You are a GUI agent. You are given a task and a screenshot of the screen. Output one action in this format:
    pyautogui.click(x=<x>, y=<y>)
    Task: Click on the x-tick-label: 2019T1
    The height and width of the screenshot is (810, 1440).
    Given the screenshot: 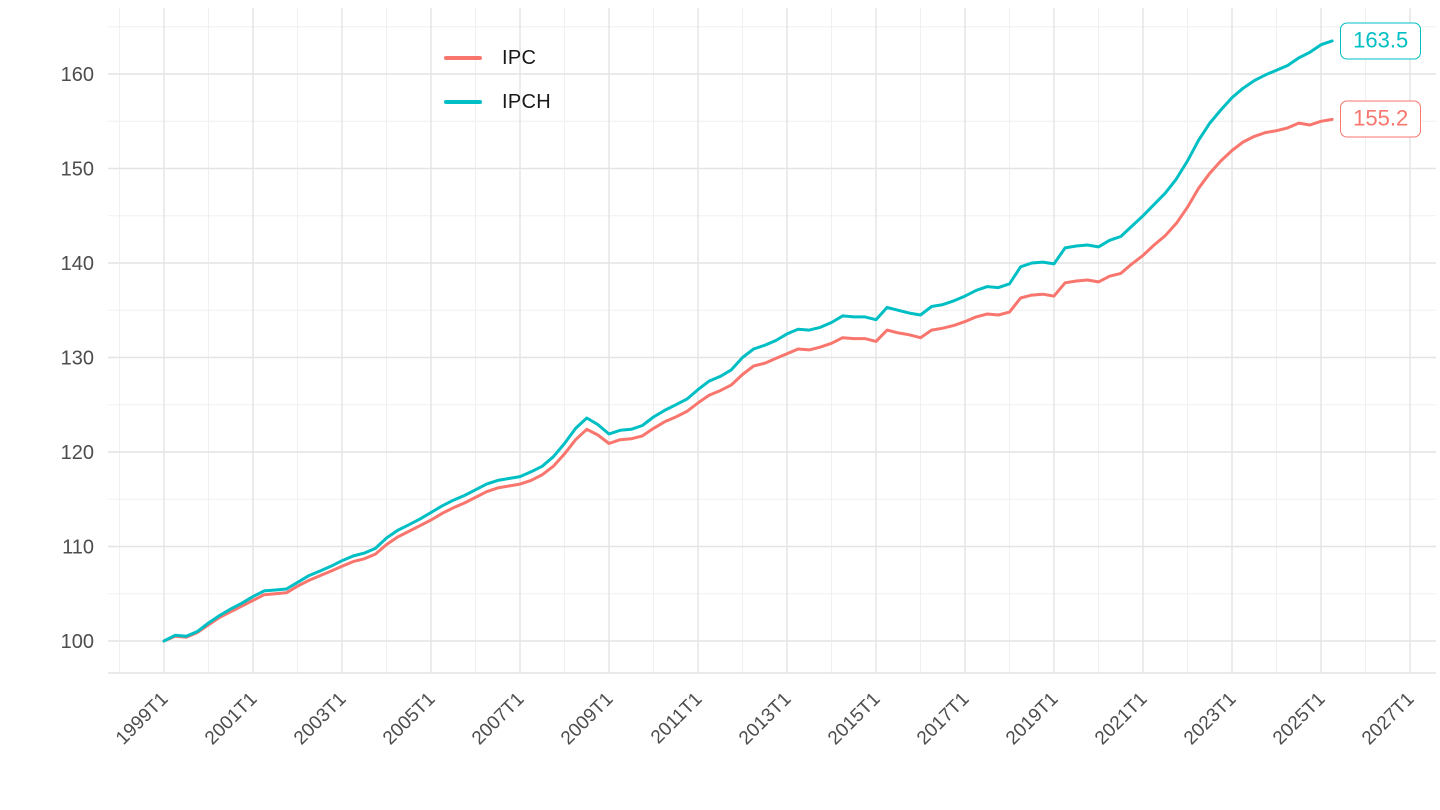 What is the action you would take?
    pyautogui.click(x=1032, y=719)
    